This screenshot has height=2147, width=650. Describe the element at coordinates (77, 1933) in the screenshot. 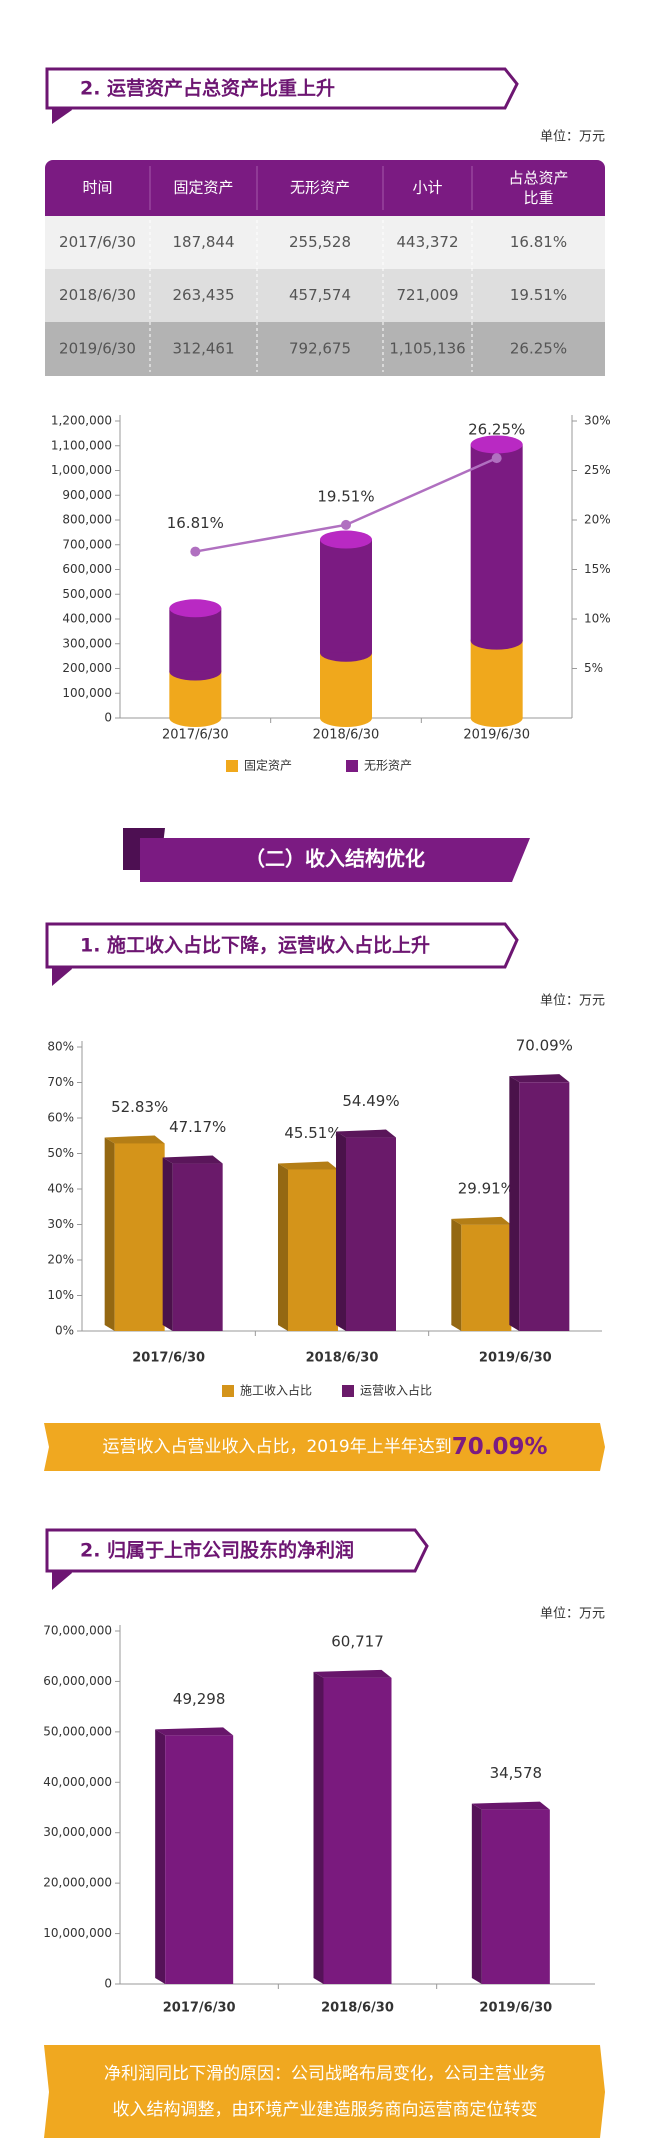

I see `y-tick-label: 10,000,000` at that location.